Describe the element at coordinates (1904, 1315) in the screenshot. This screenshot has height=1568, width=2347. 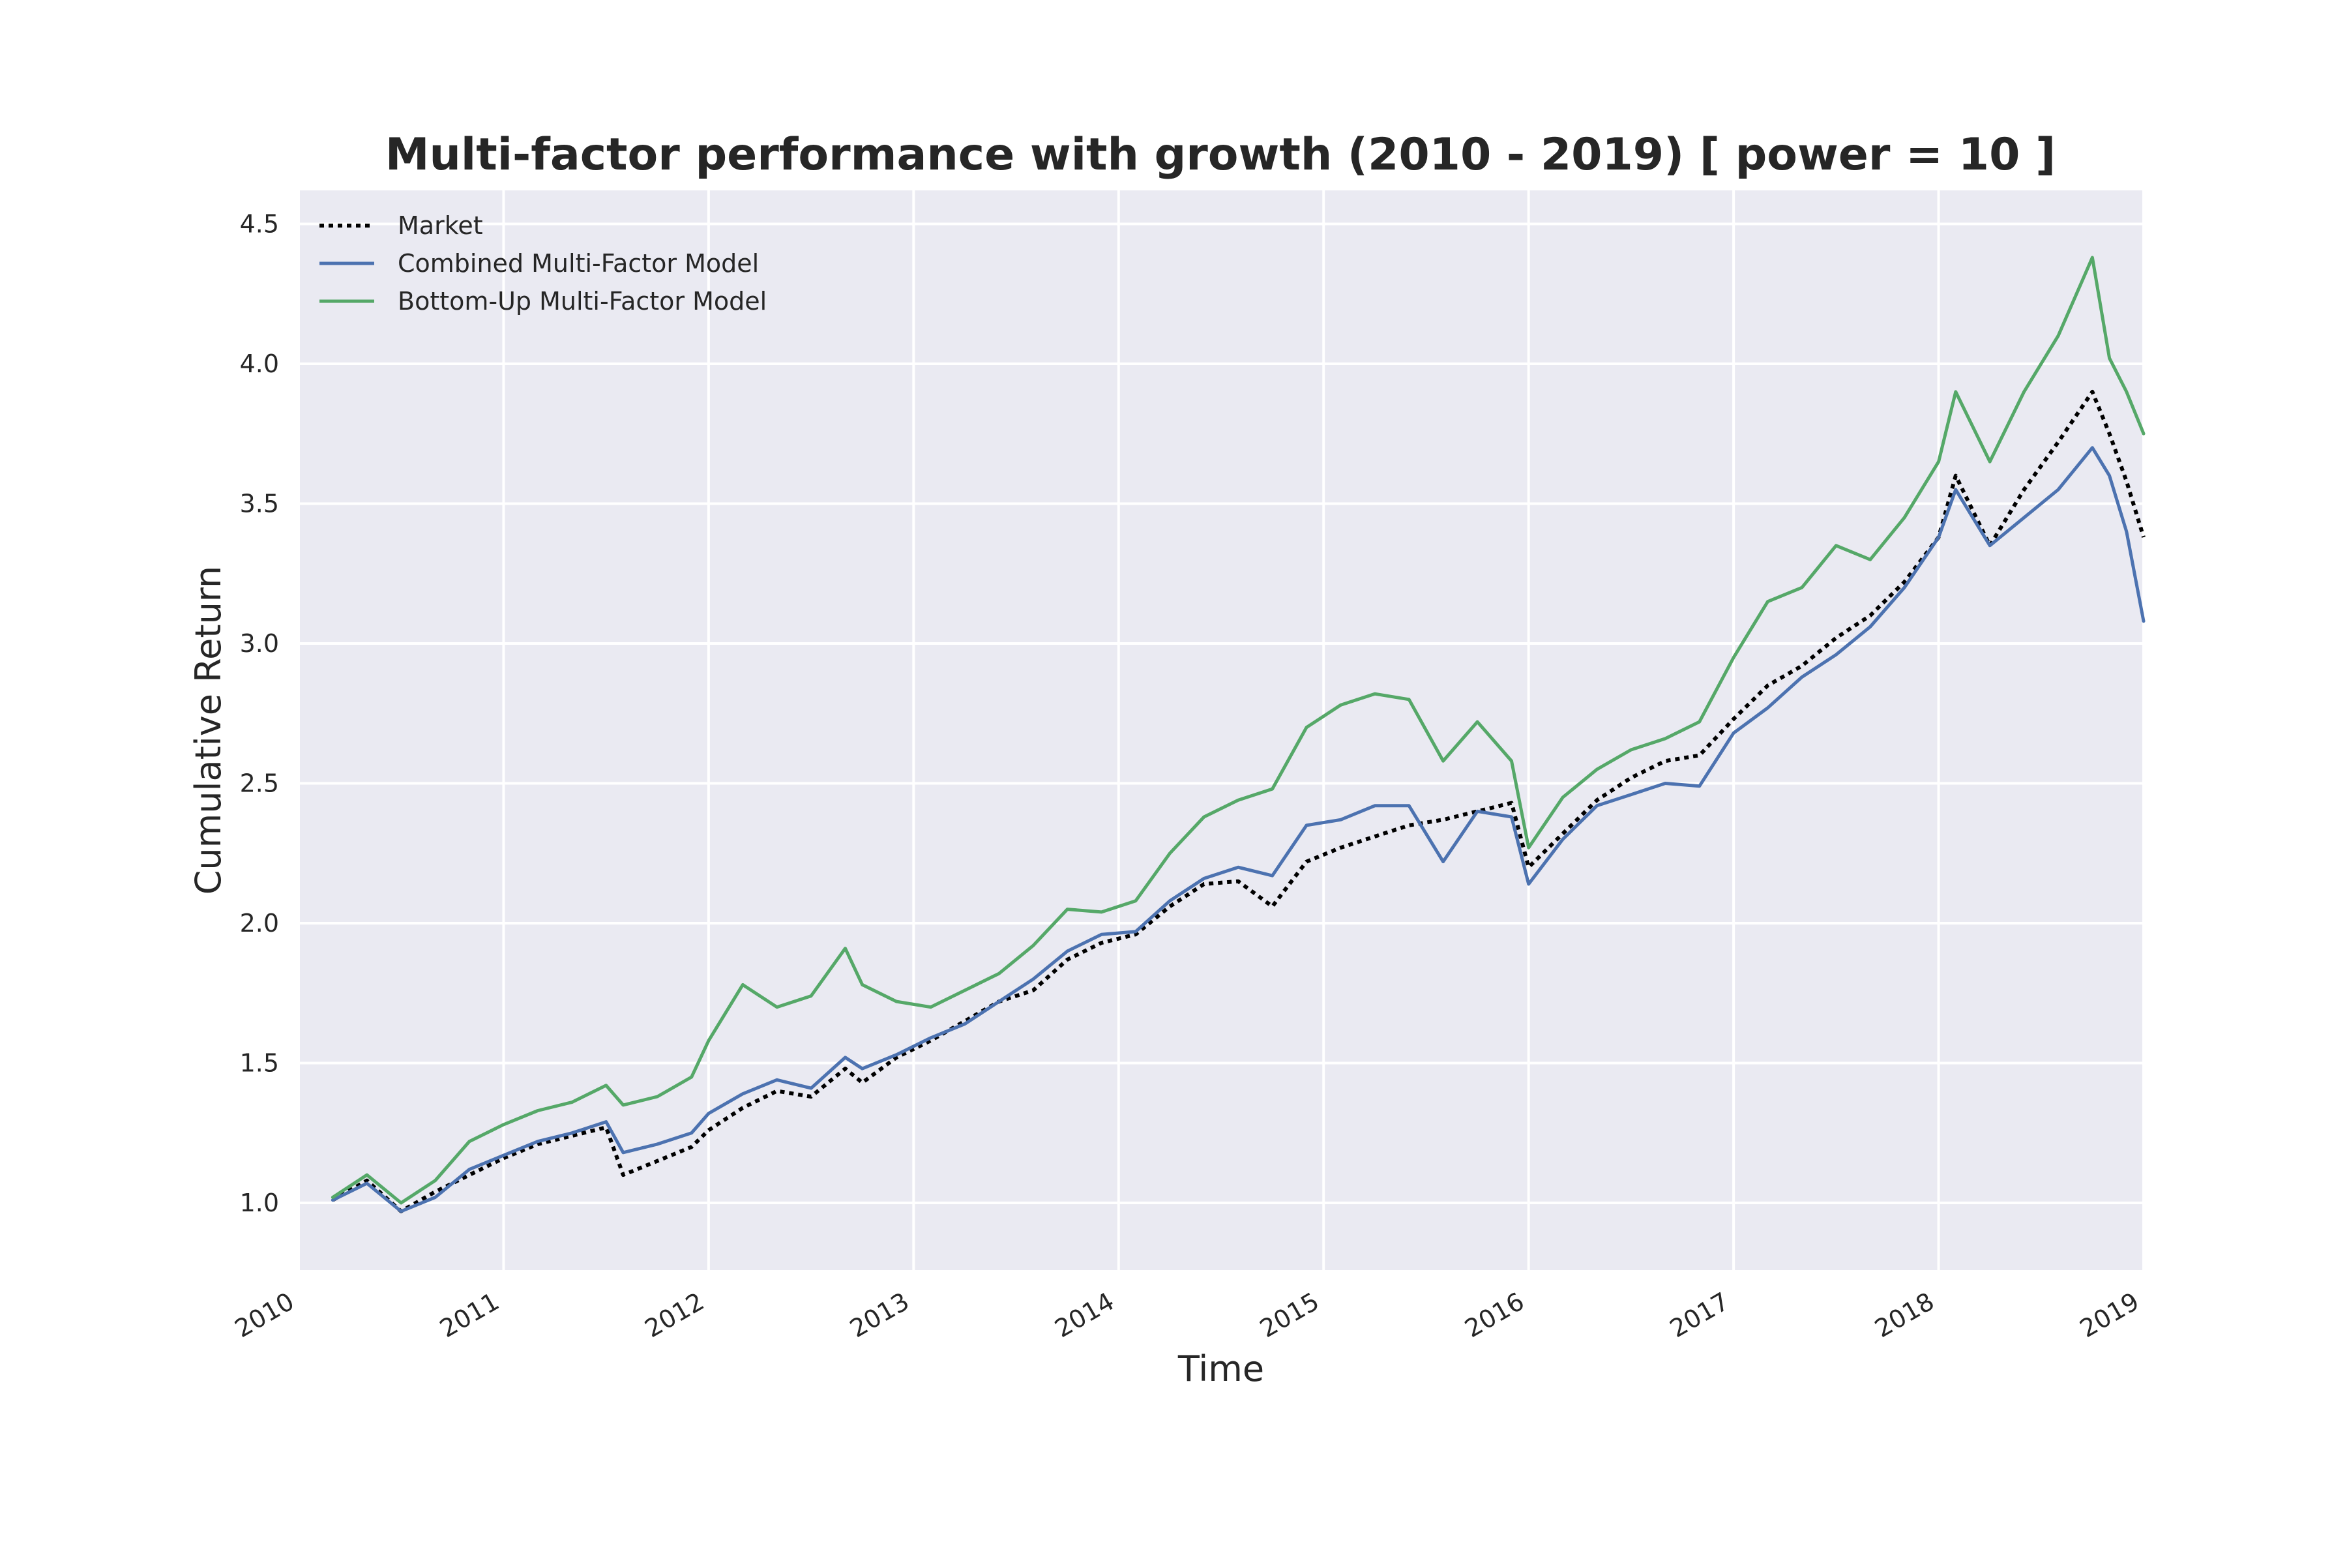
I see `x-tick-label: 2018` at that location.